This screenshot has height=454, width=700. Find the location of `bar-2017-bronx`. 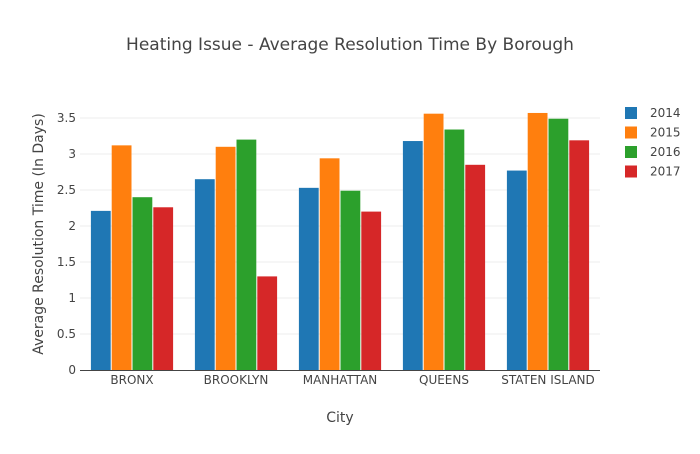

bar-2017-bronx is located at coordinates (163, 288).